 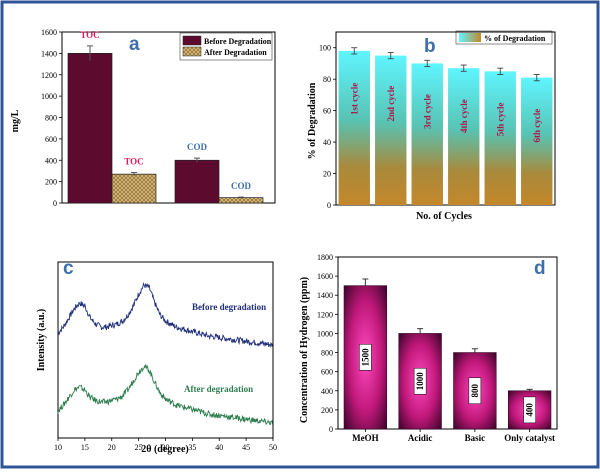 What do you see at coordinates (229, 307) in the screenshot?
I see `panel-c-series-label: Before degradation` at bounding box center [229, 307].